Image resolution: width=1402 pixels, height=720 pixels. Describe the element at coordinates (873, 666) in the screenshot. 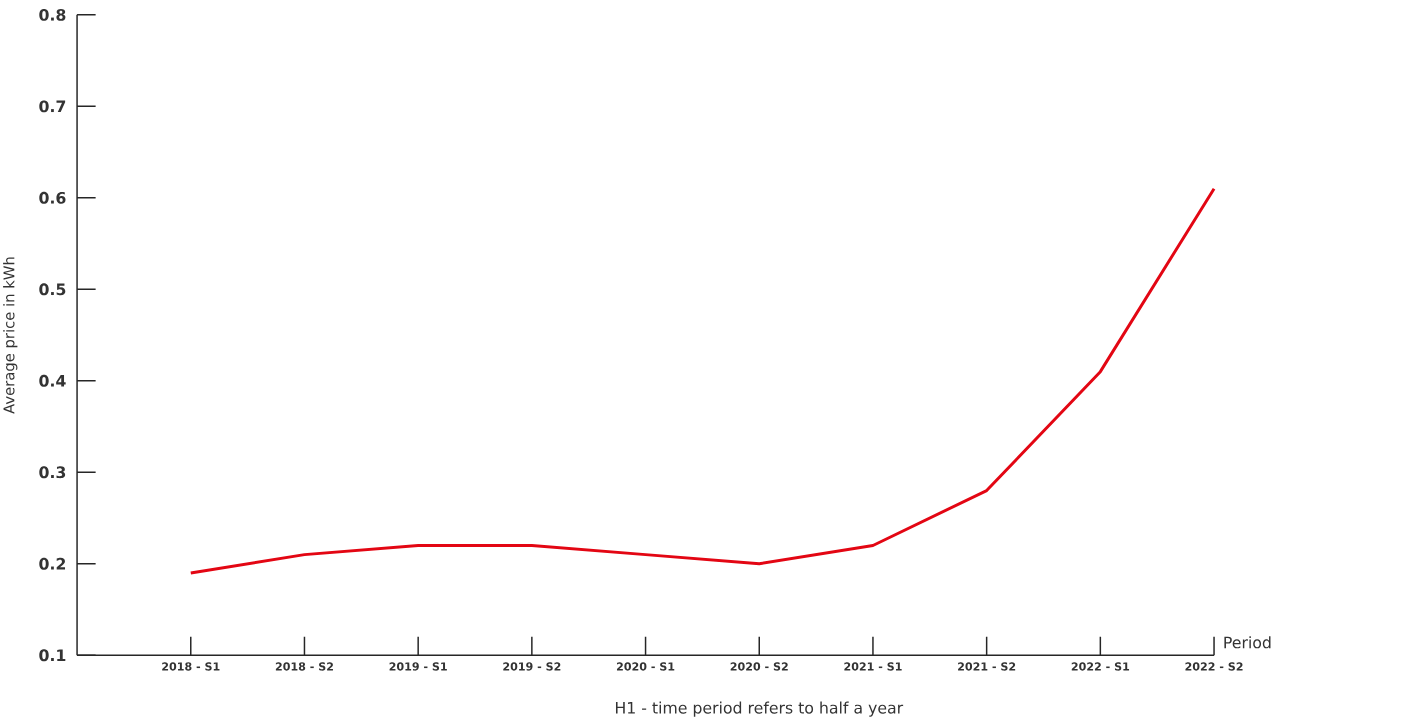

I see `x-tick-label: 2021 - S1` at that location.